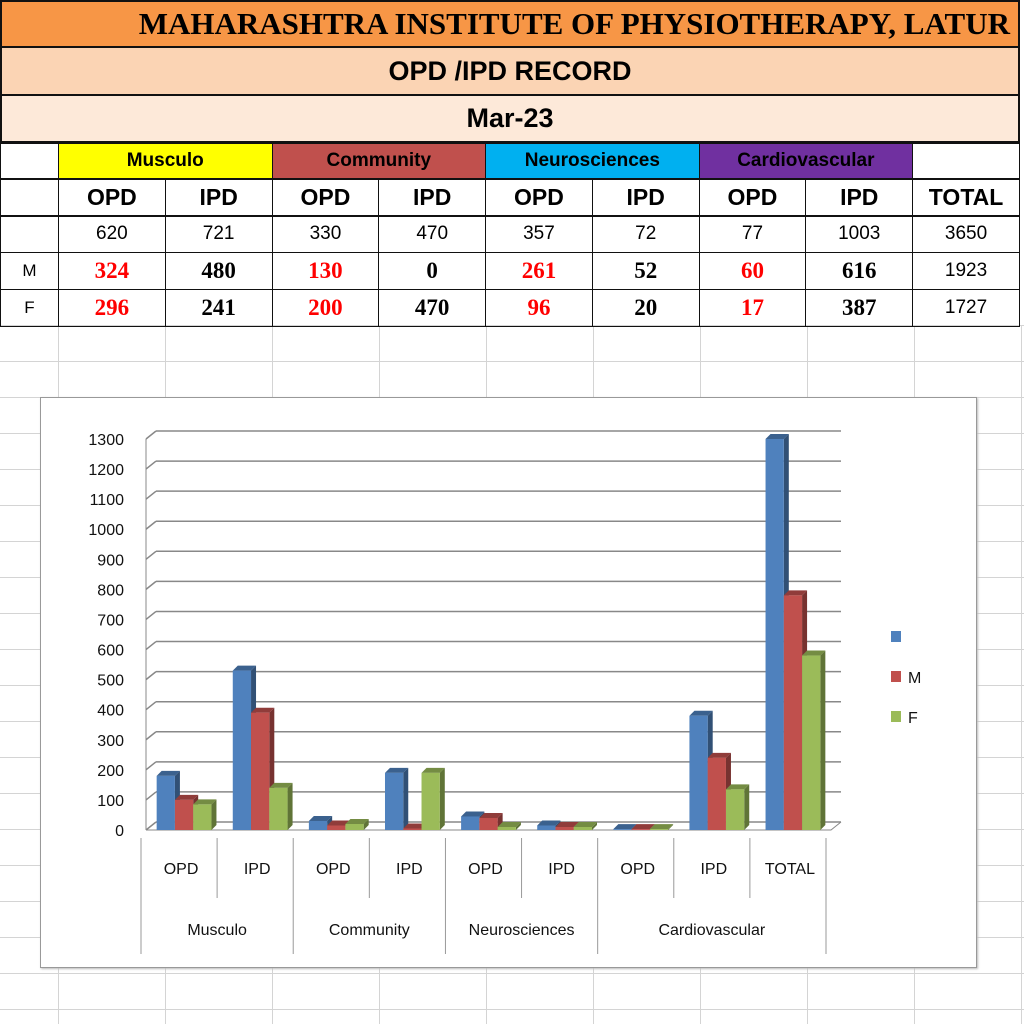  Describe the element at coordinates (106, 470) in the screenshot. I see `y-tick-label: 1200` at that location.